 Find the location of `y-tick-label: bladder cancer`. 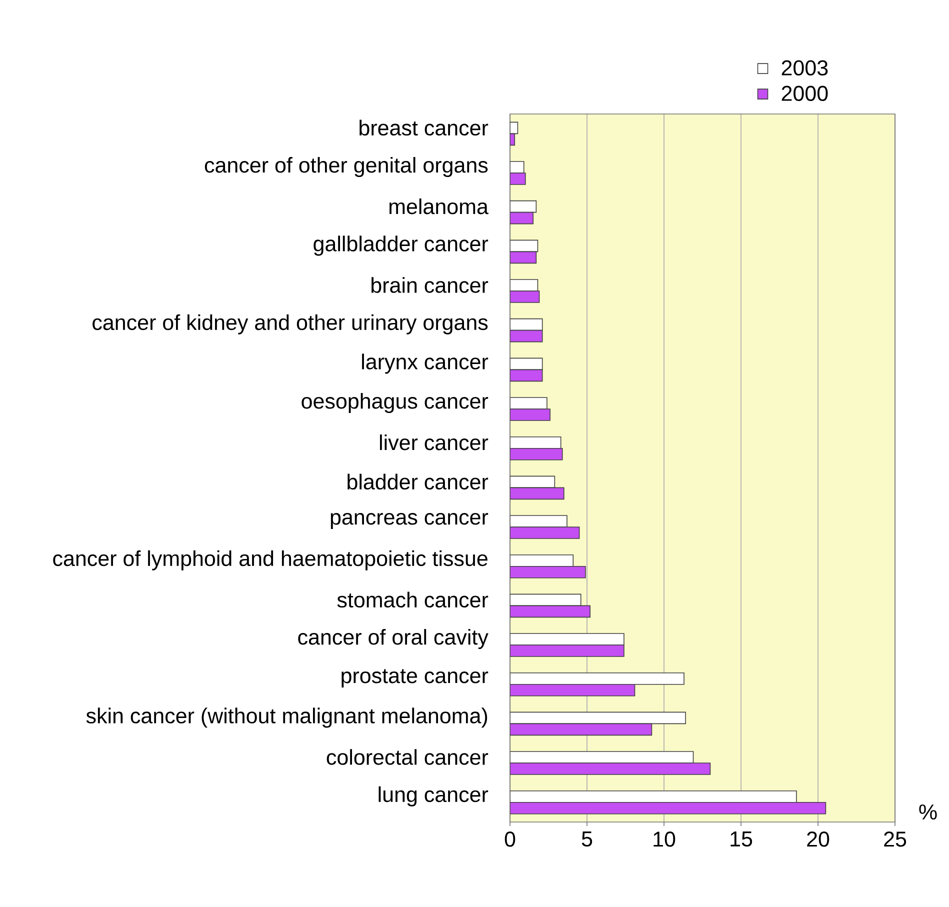

y-tick-label: bladder cancer is located at coordinates (418, 482).